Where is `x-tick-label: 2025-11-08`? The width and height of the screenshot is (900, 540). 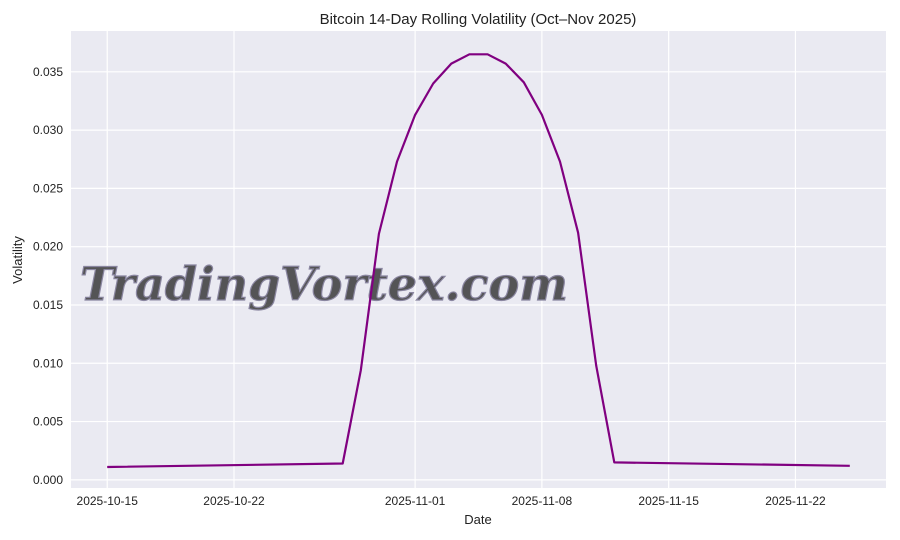
x-tick-label: 2025-11-08 is located at coordinates (542, 501).